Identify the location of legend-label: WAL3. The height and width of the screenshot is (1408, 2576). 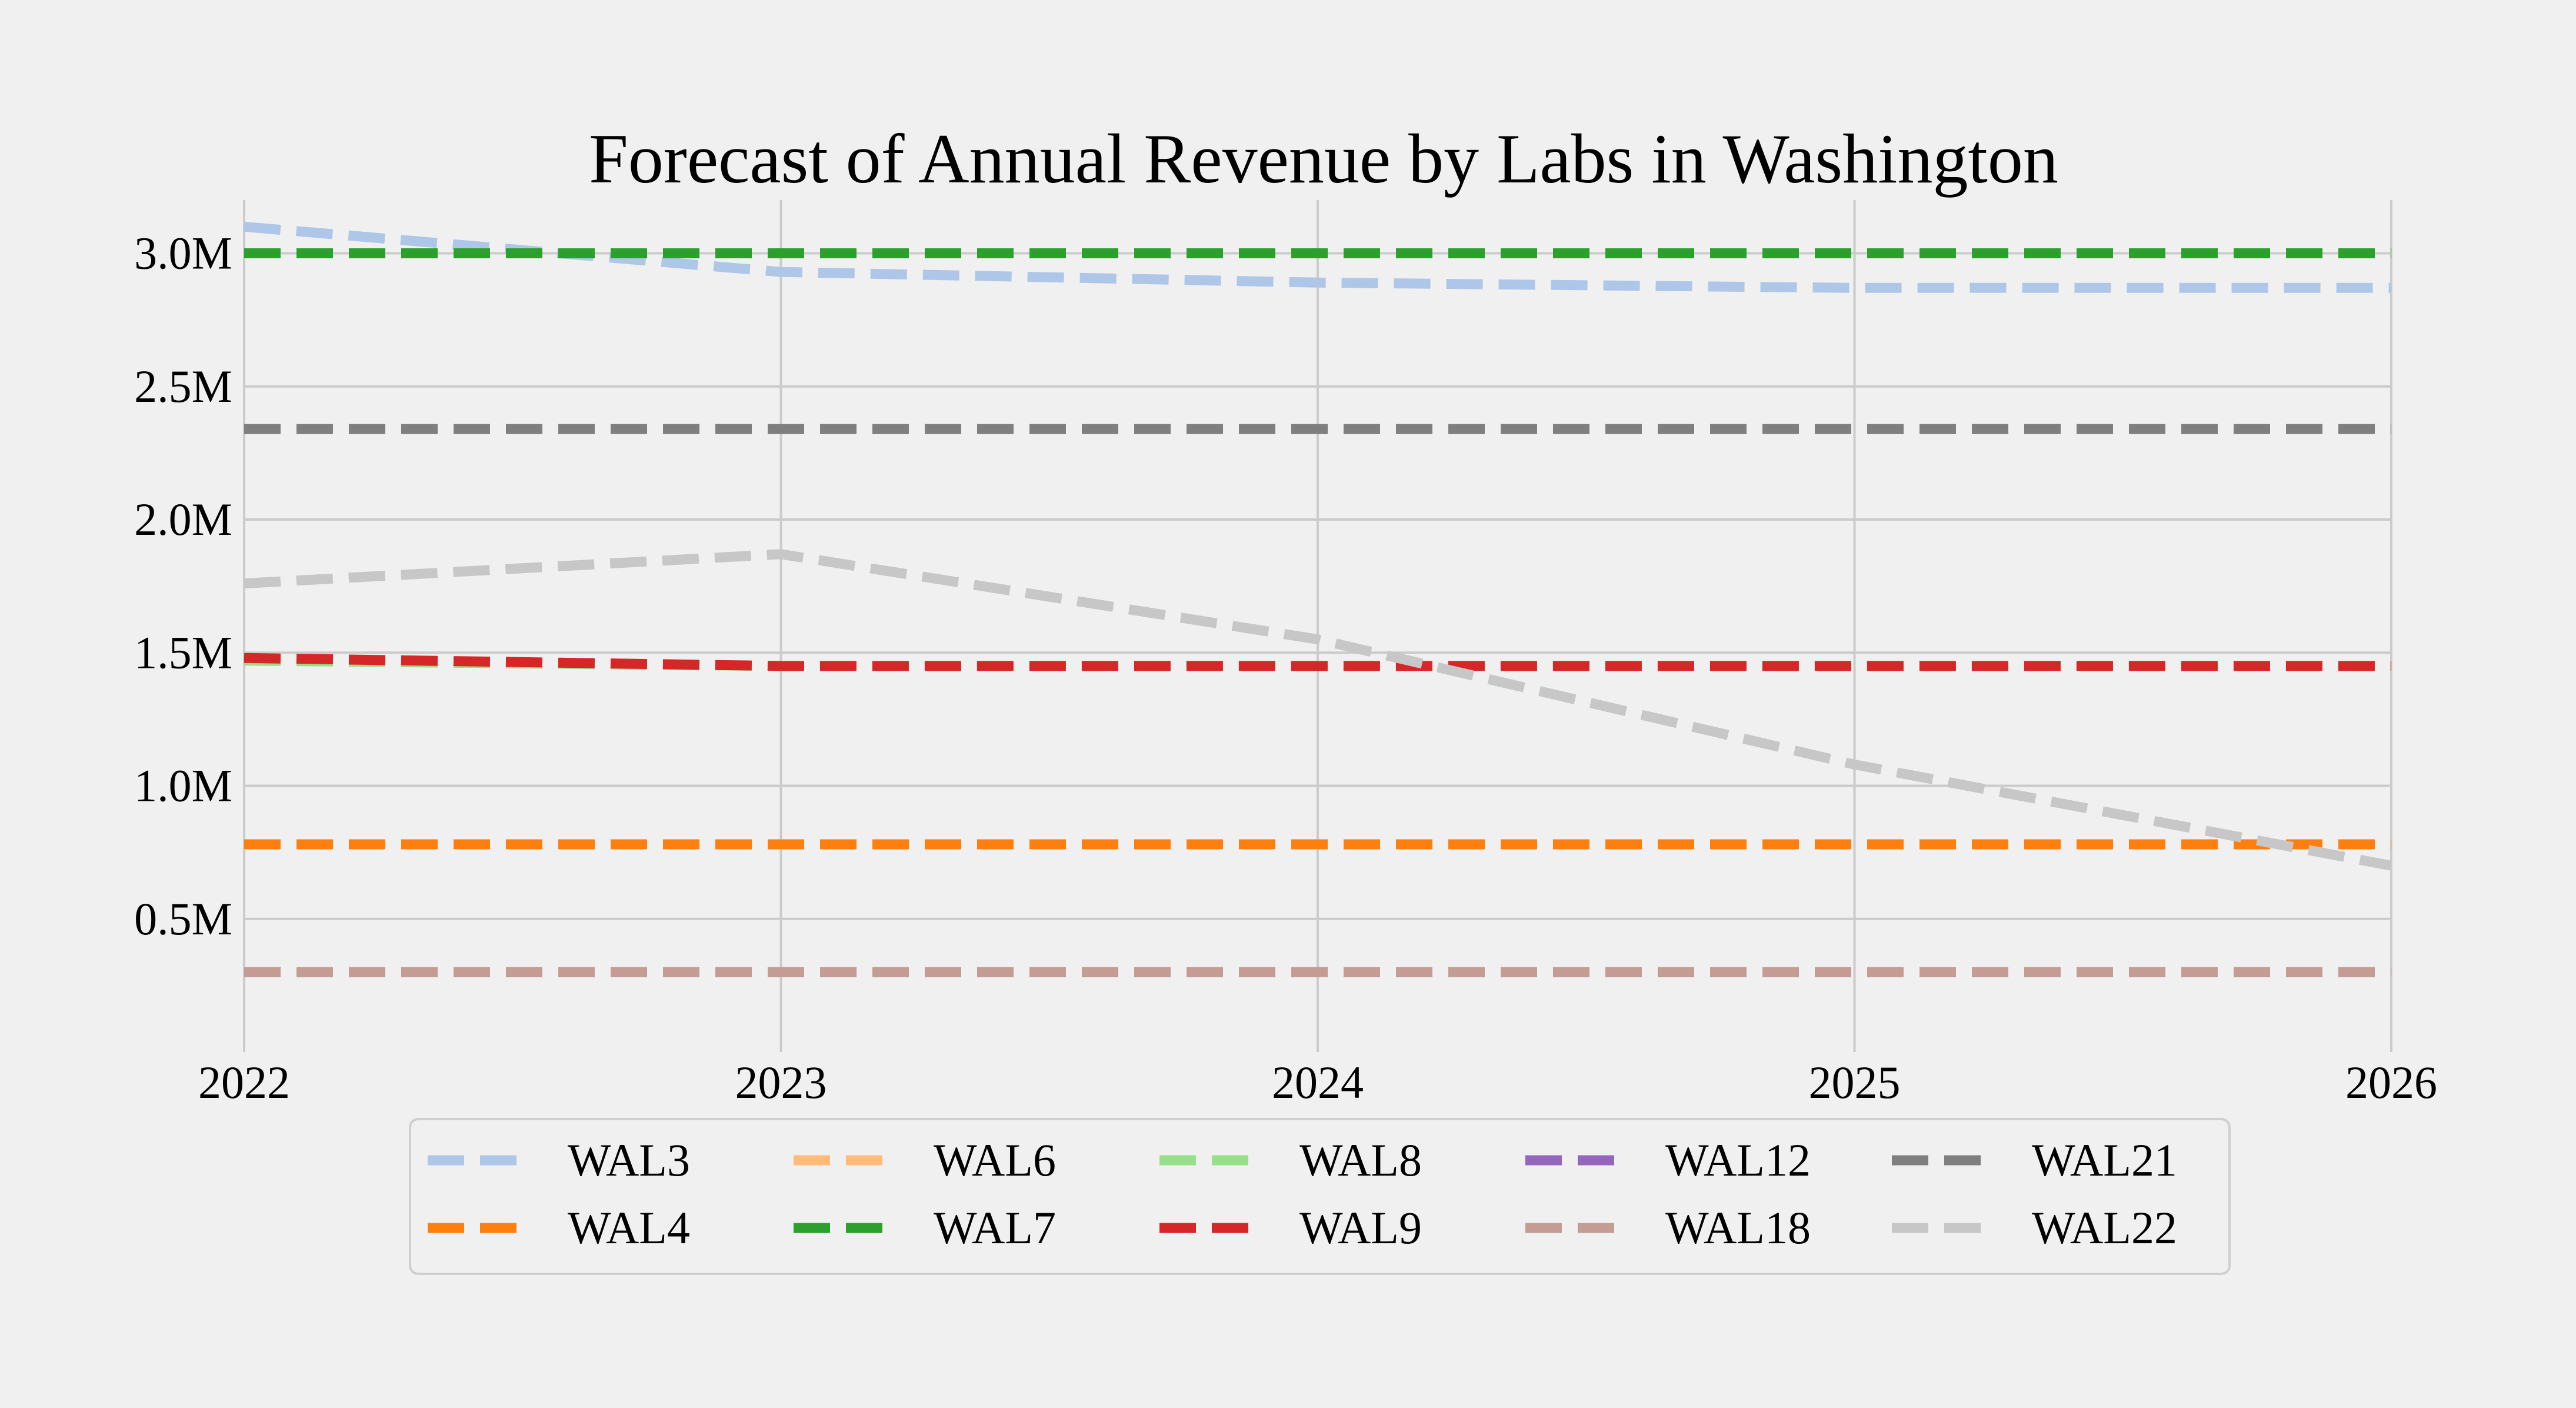
(629, 1160).